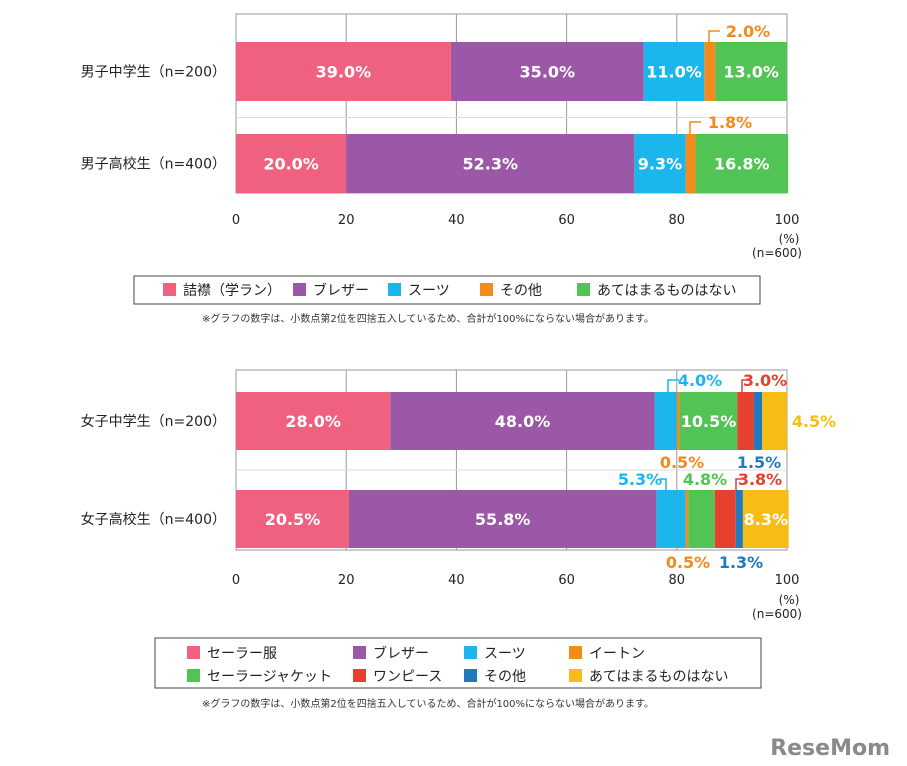 Image resolution: width=907 pixels, height=766 pixels. Describe the element at coordinates (748, 31) in the screenshot. I see `data-label: 2.0%` at that location.